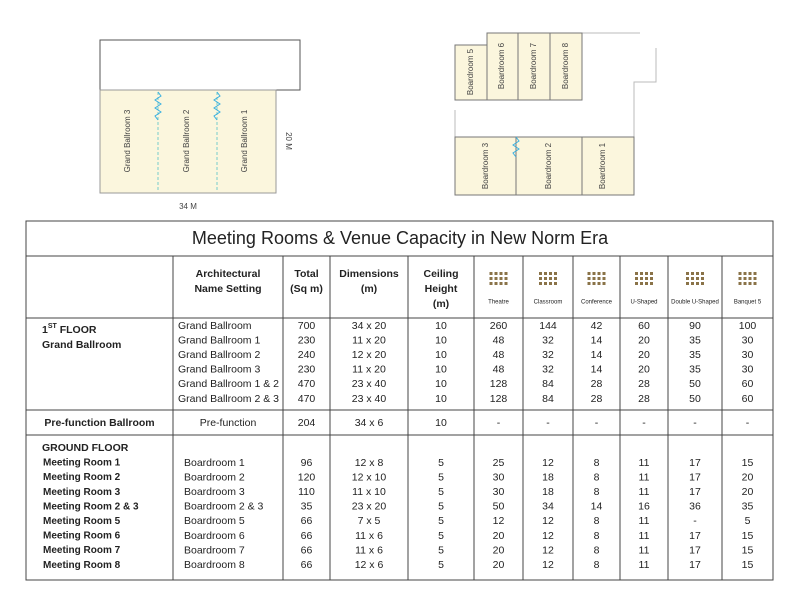 This screenshot has width=800, height=600. What do you see at coordinates (228, 399) in the screenshot?
I see `room-name: Grand Ballroom 2 & 3` at bounding box center [228, 399].